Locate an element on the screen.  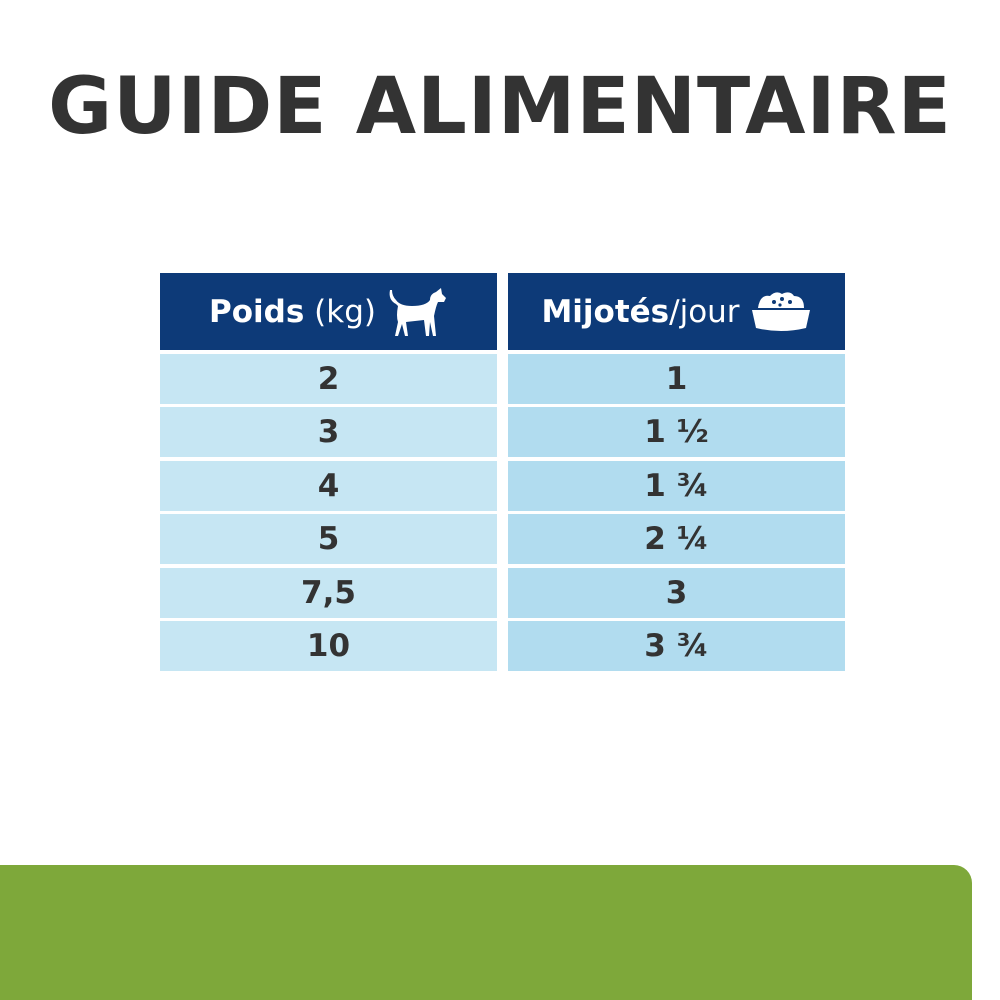
amount-header: Mijotés/jour is located at coordinates (676, 311).